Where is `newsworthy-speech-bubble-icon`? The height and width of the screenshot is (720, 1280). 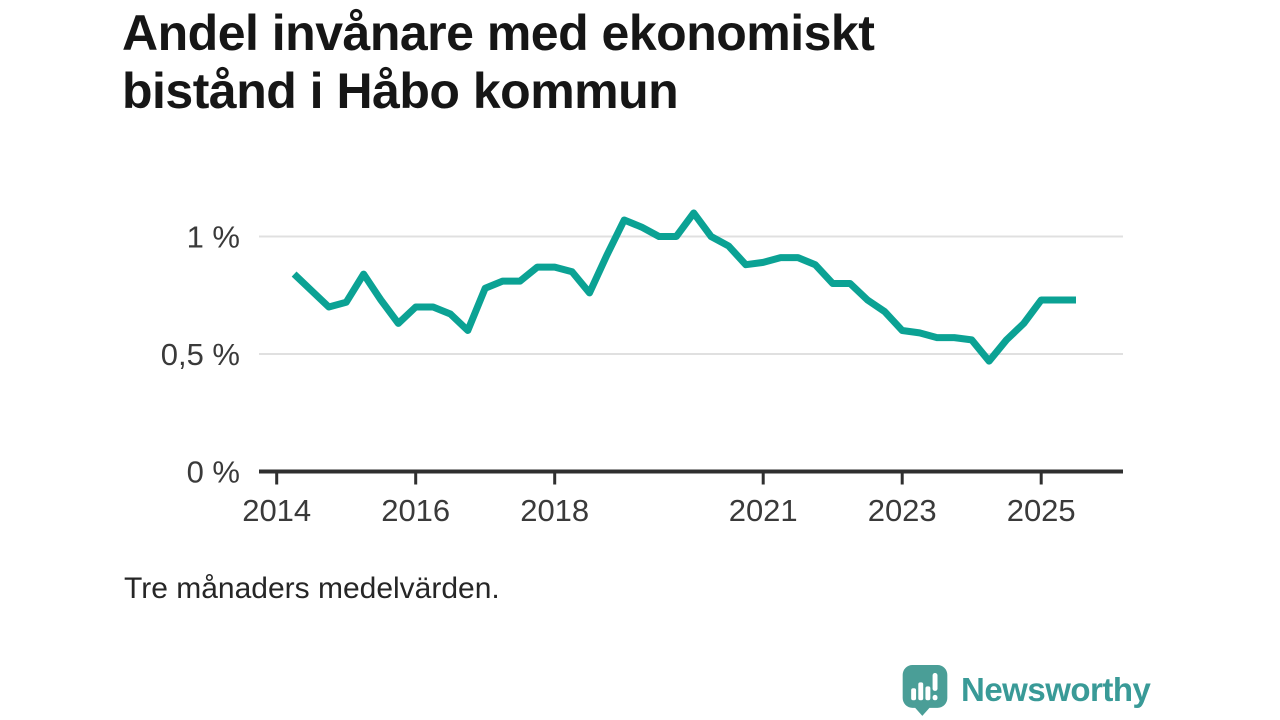
newsworthy-speech-bubble-icon is located at coordinates (925, 690).